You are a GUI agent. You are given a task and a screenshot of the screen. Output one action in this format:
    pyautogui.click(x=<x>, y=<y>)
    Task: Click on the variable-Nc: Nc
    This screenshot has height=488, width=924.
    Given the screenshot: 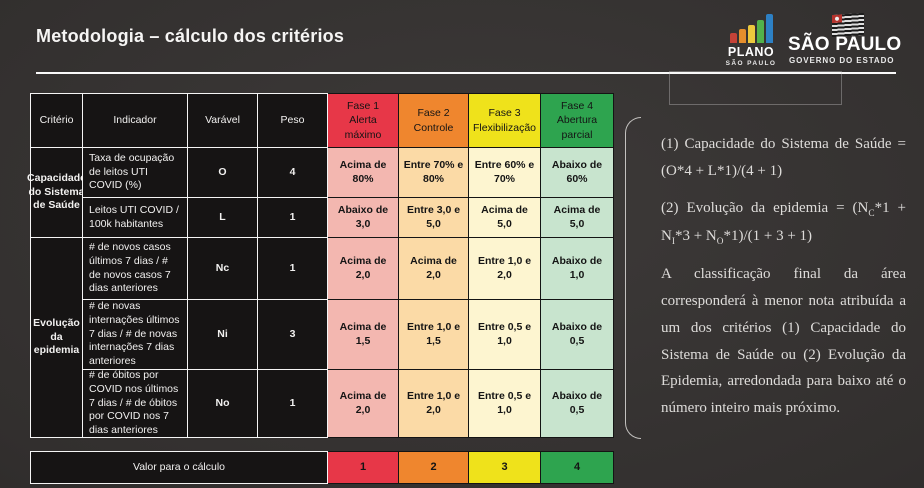 What is the action you would take?
    pyautogui.click(x=223, y=269)
    